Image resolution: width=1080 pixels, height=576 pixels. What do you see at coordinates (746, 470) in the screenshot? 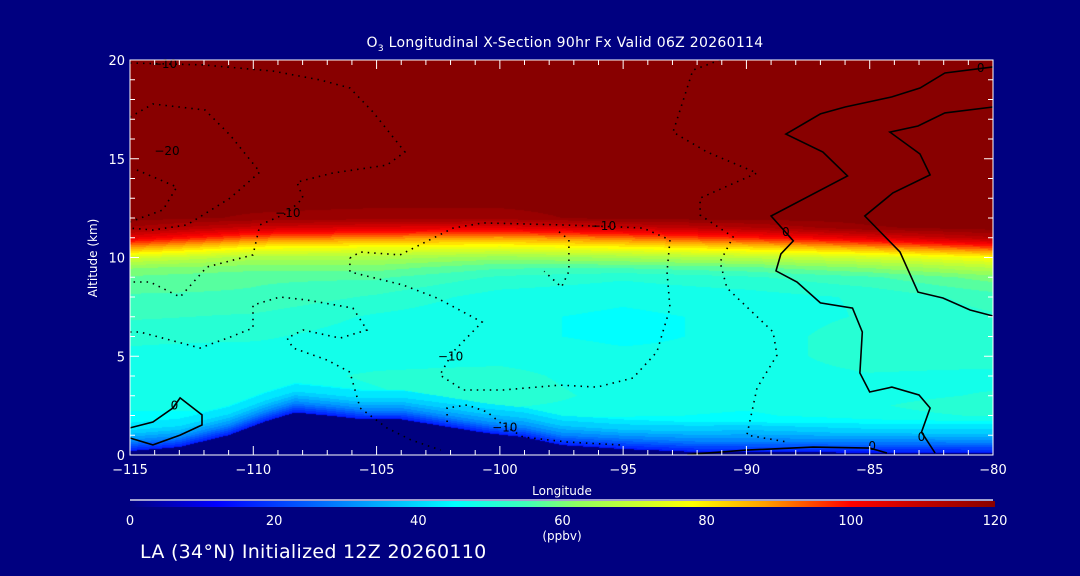
I see `x-tick-label: −90` at bounding box center [746, 470].